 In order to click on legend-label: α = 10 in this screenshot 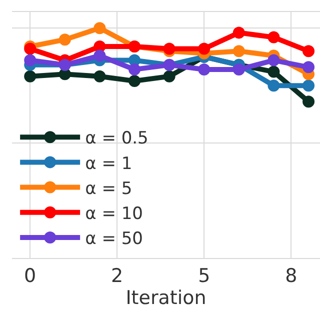, I will do `click(114, 214)`.